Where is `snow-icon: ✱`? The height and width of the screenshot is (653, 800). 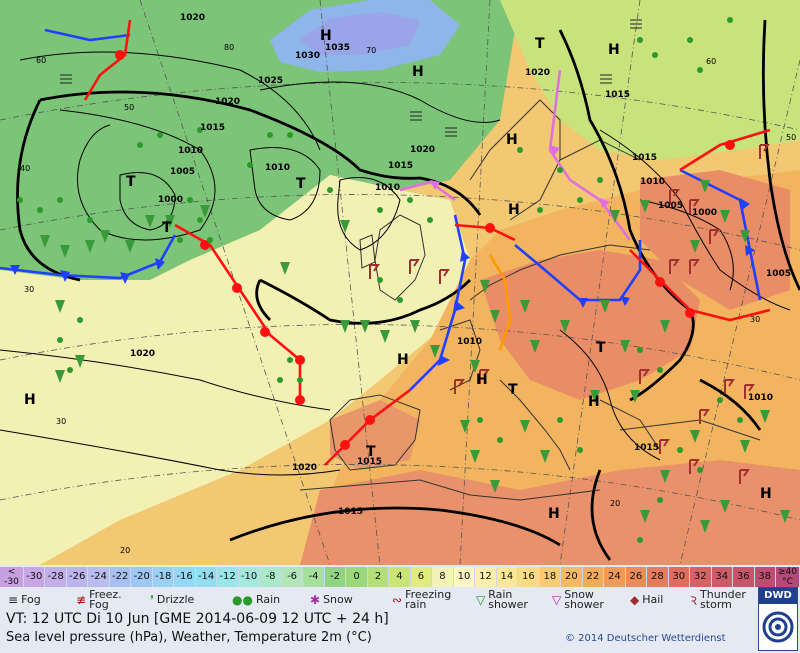 snow-icon: ✱ is located at coordinates (315, 600).